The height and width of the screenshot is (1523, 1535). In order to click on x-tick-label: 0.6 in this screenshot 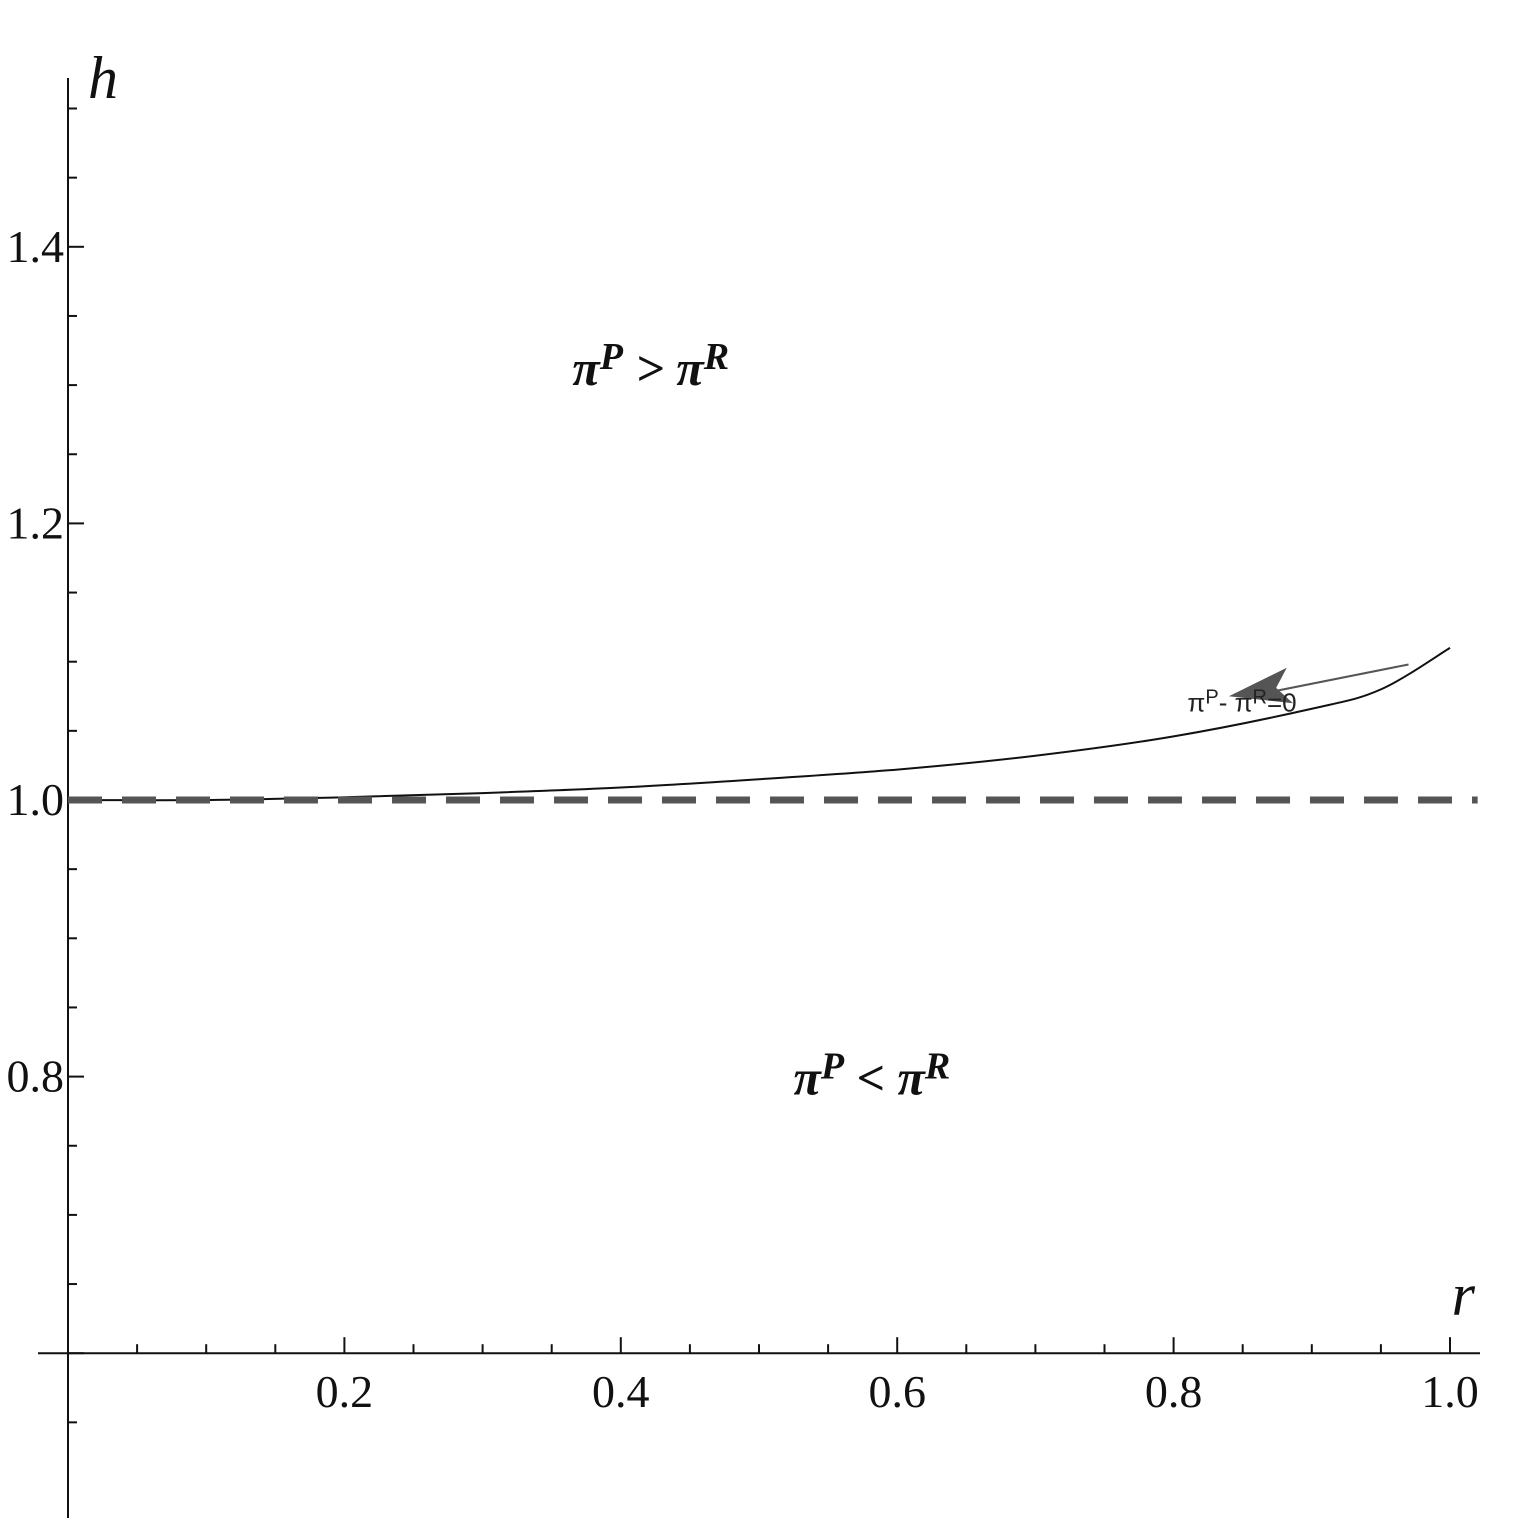, I will do `click(897, 1391)`.